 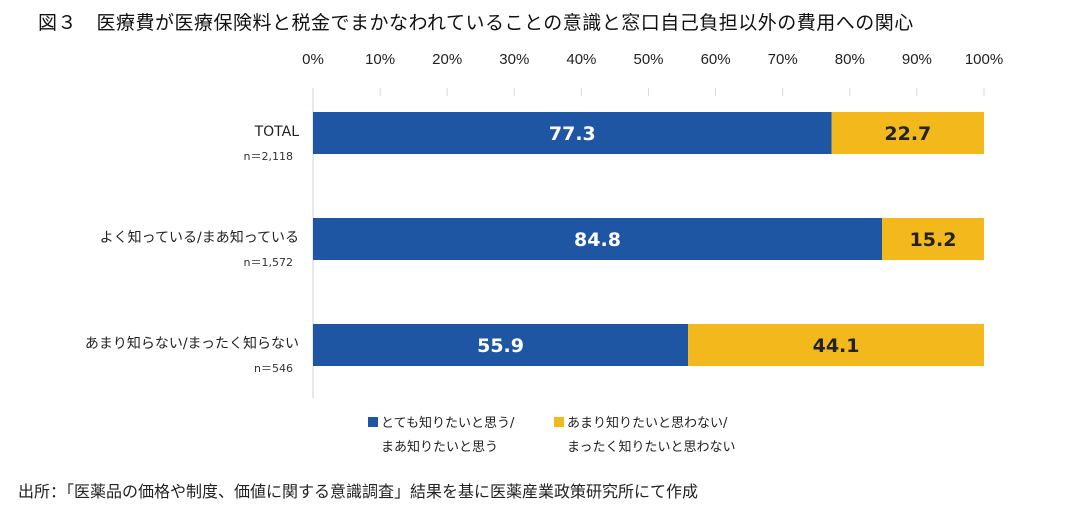 What do you see at coordinates (268, 262) in the screenshot?
I see `category-n-label: n＝1,572` at bounding box center [268, 262].